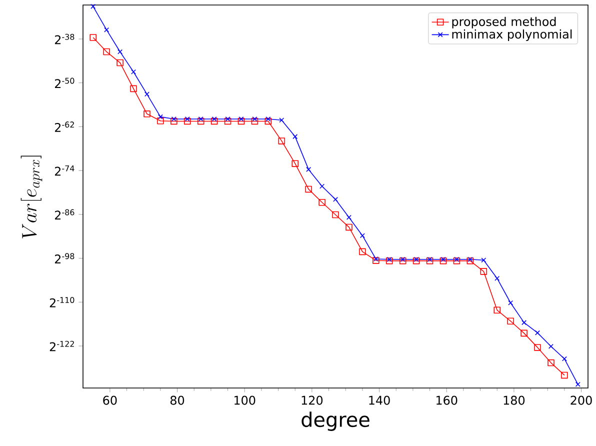 Image resolution: width=596 pixels, height=446 pixels. Describe the element at coordinates (177, 400) in the screenshot. I see `x-tick-label: 80` at that location.